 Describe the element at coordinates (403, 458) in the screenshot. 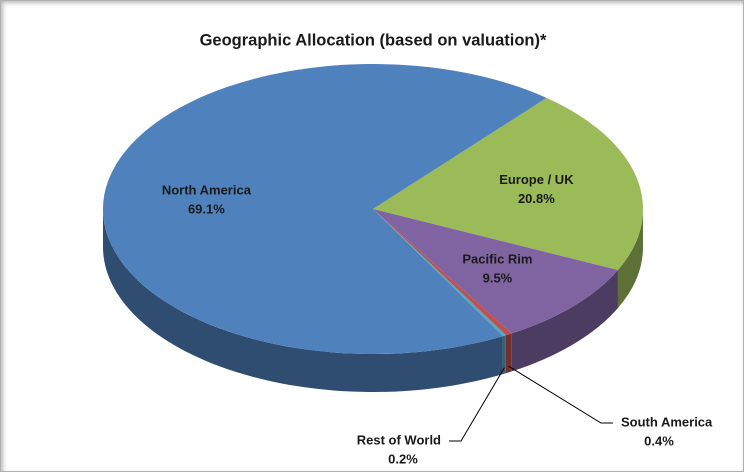

I see `slice-value-label: 0.2%` at that location.